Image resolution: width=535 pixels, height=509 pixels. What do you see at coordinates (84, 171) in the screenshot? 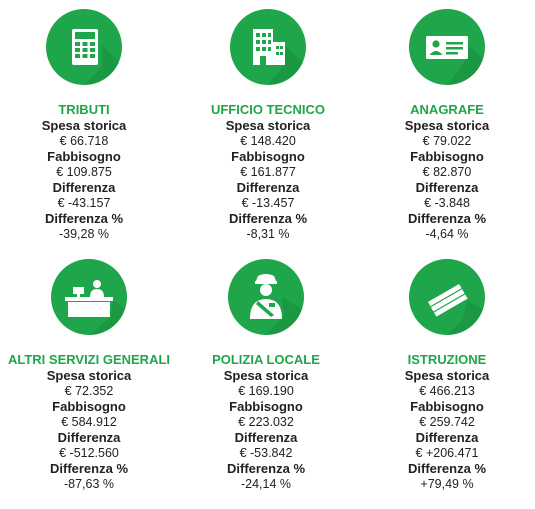
I see `fabbisogno-value: € 109.875` at bounding box center [84, 171].